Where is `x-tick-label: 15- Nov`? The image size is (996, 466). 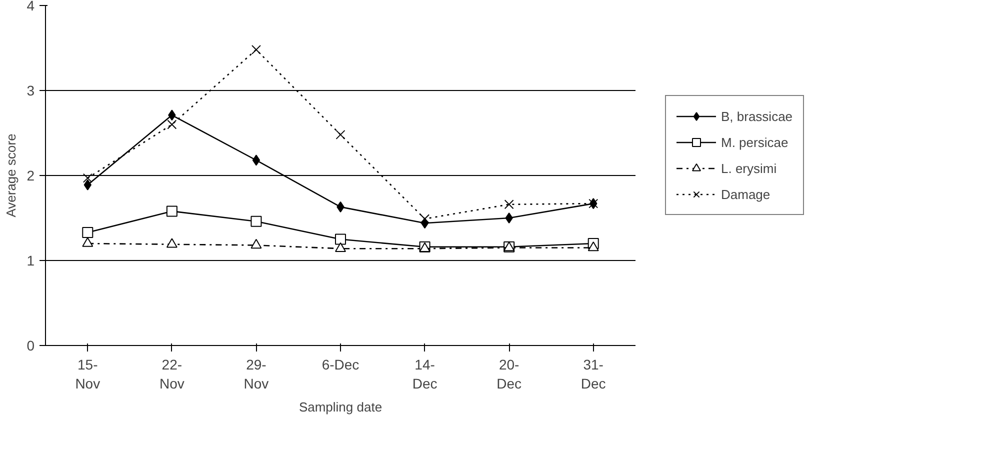 x-tick-label: 15- Nov is located at coordinates (87, 374).